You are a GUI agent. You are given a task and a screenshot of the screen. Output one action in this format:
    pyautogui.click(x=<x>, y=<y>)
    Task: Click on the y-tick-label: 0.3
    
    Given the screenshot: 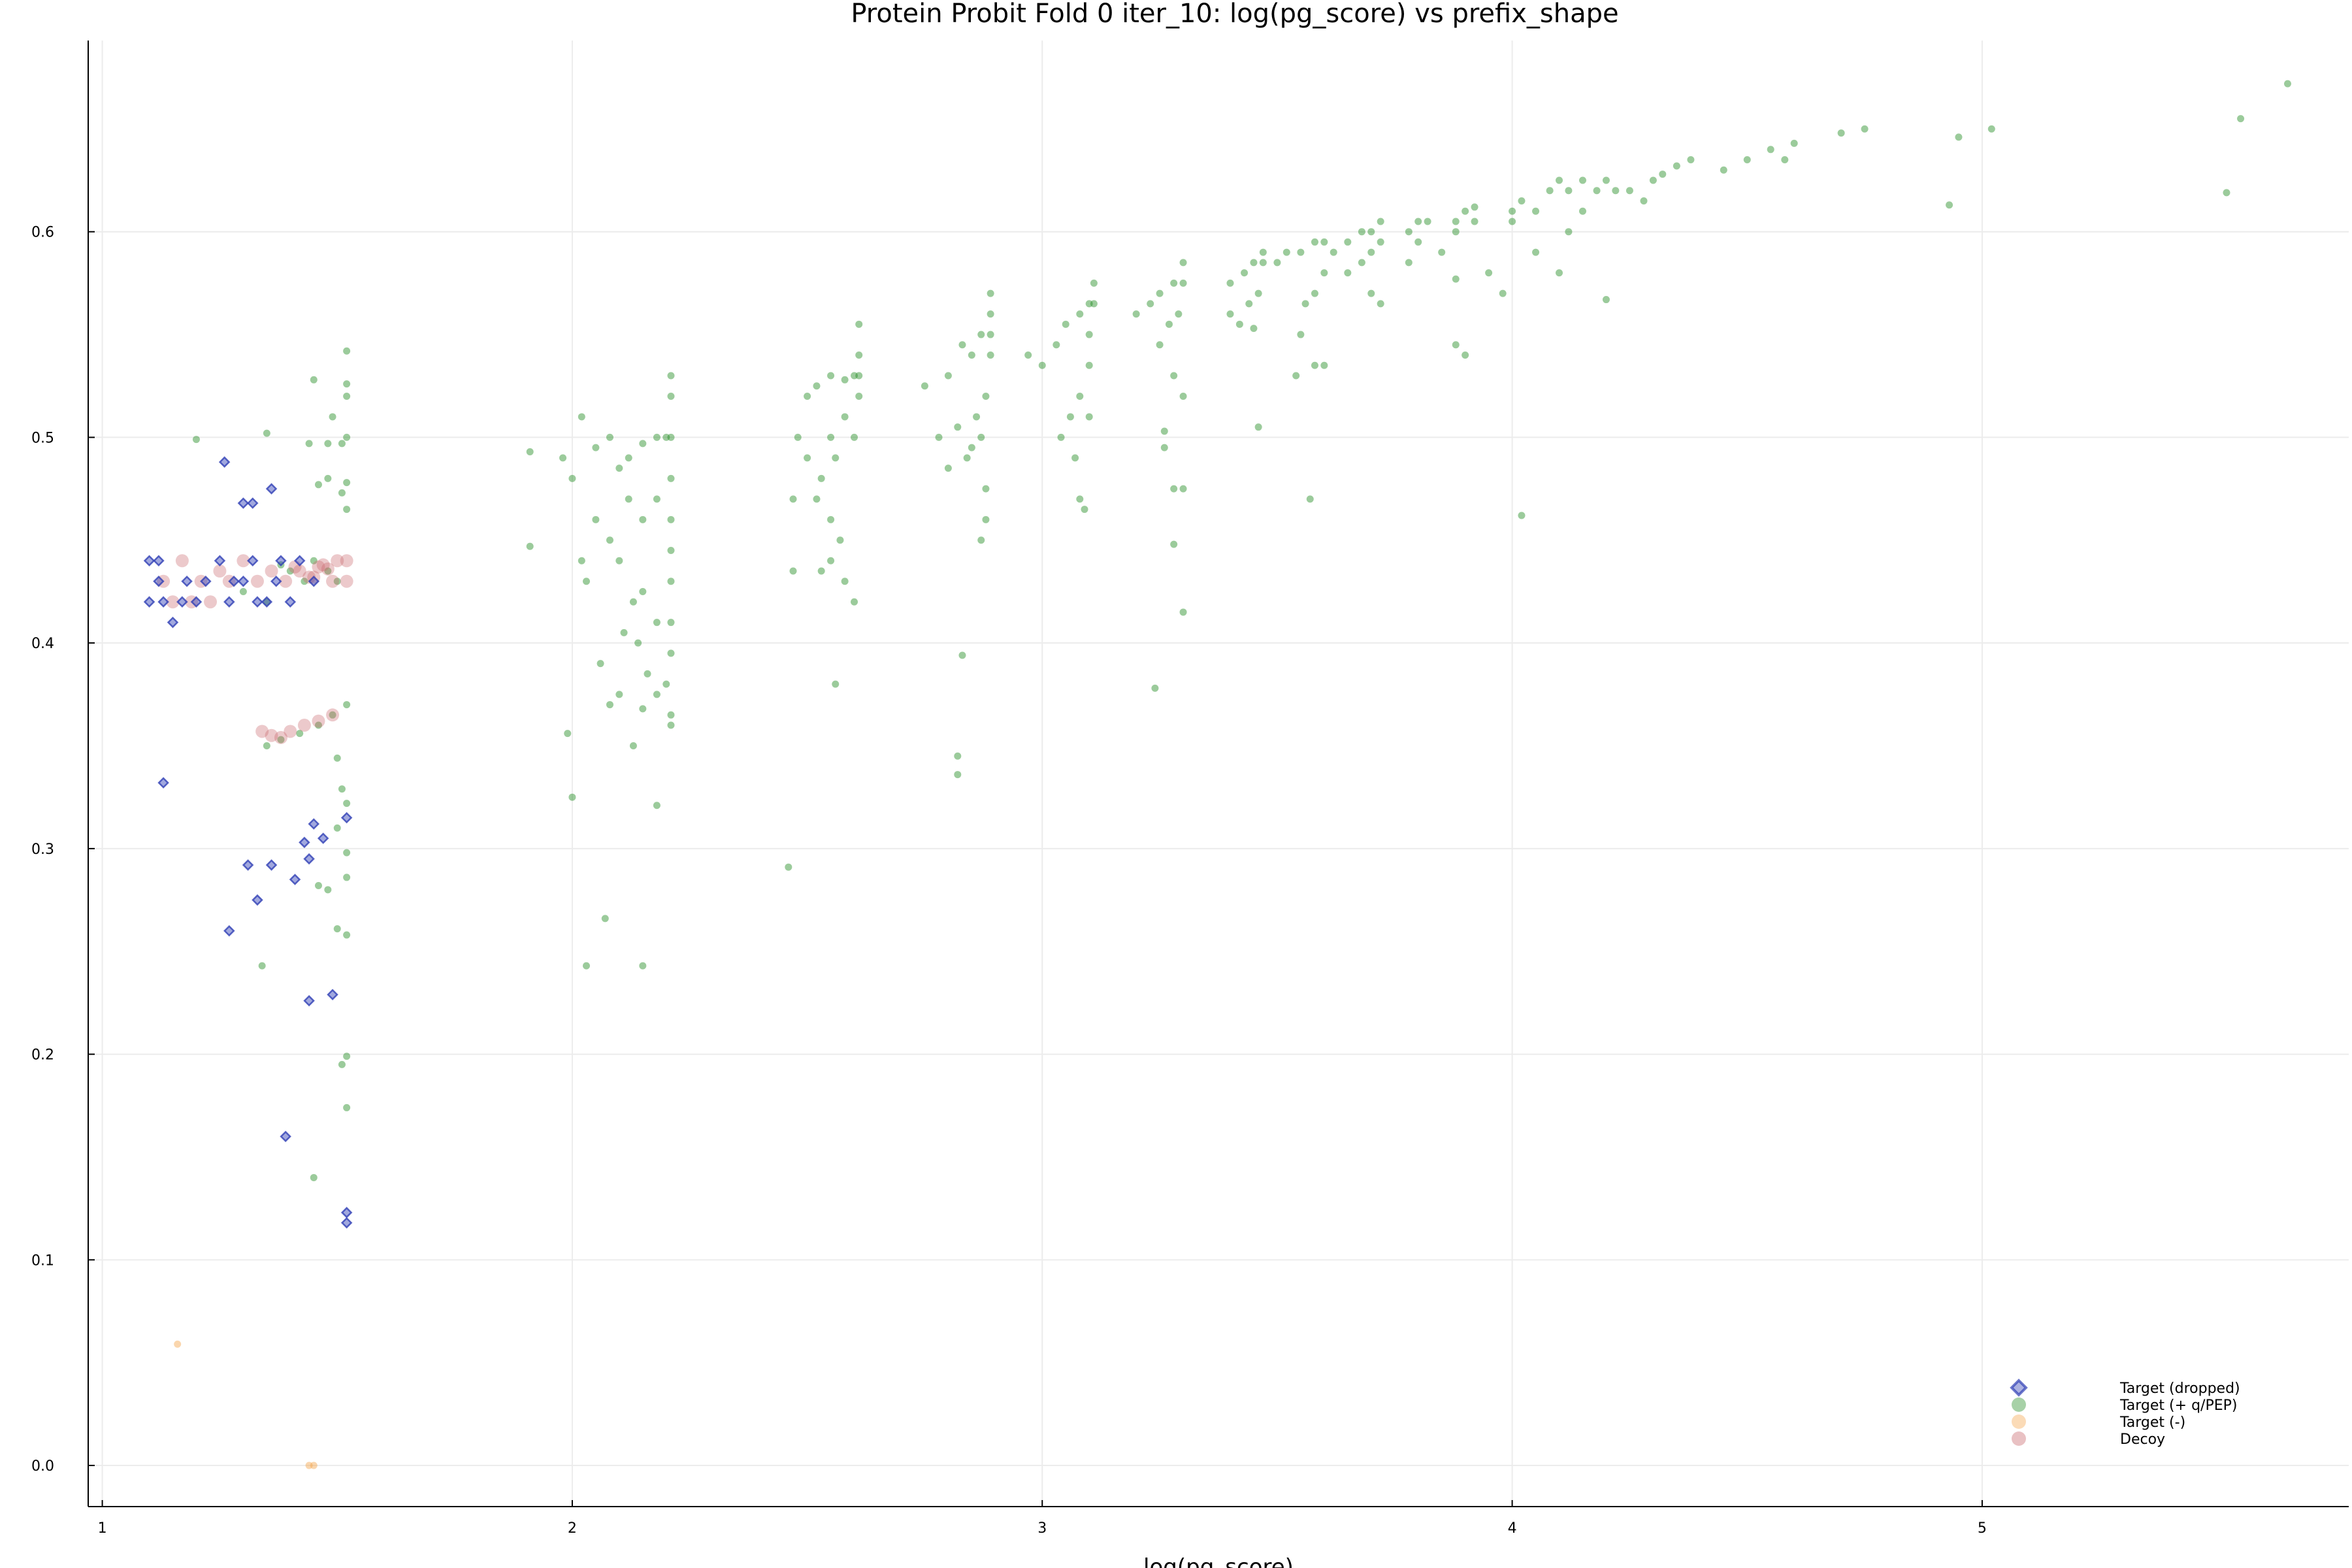 What is the action you would take?
    pyautogui.click(x=42, y=849)
    